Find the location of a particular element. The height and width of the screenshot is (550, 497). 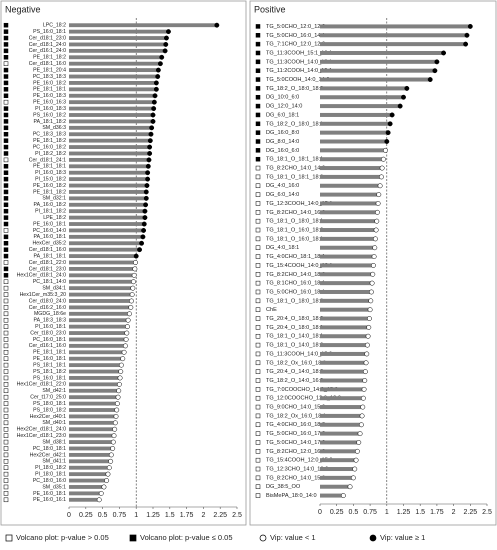

category-label: TG_18:1_O_18:1_18:0 is located at coordinates (294, 177).